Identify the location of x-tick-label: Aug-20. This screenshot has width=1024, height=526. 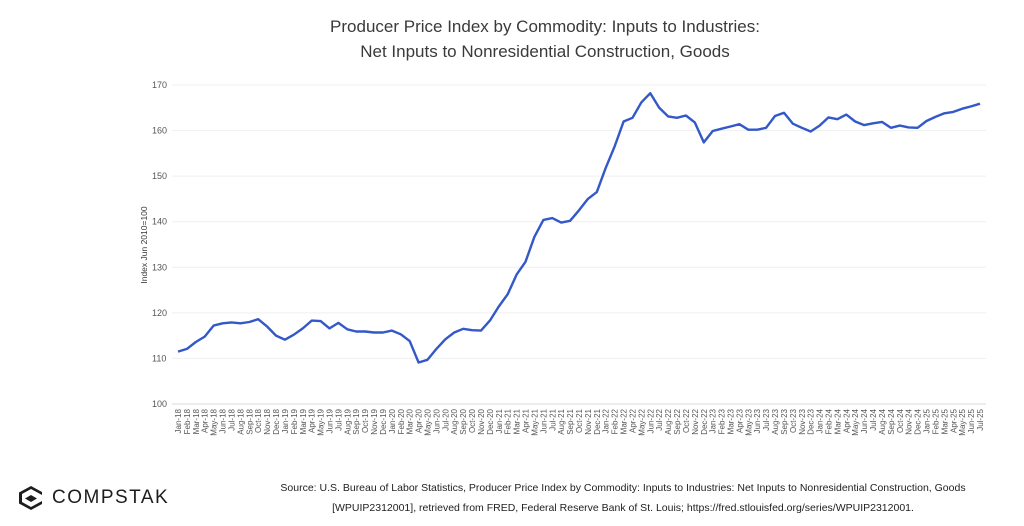
(454, 421).